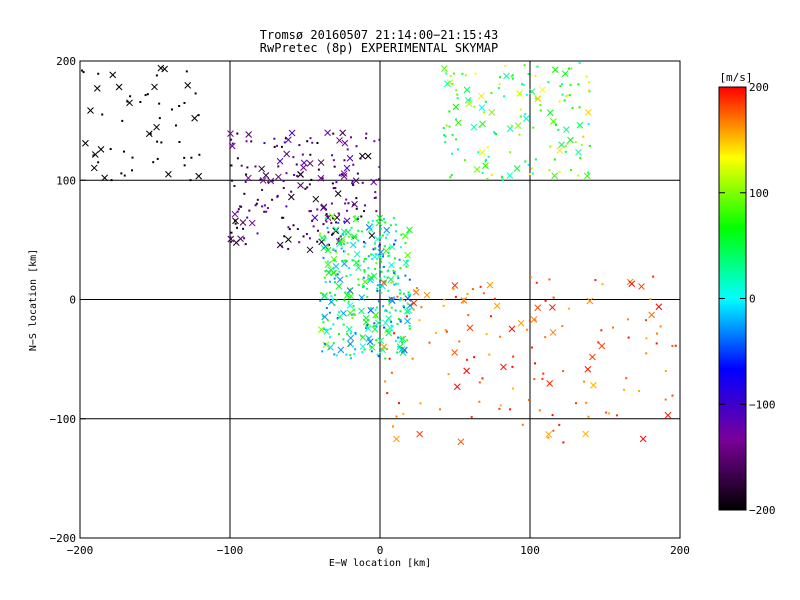 Image resolution: width=800 pixels, height=600 pixels. Describe the element at coordinates (680, 550) in the screenshot. I see `x-tick-label: 200` at that location.